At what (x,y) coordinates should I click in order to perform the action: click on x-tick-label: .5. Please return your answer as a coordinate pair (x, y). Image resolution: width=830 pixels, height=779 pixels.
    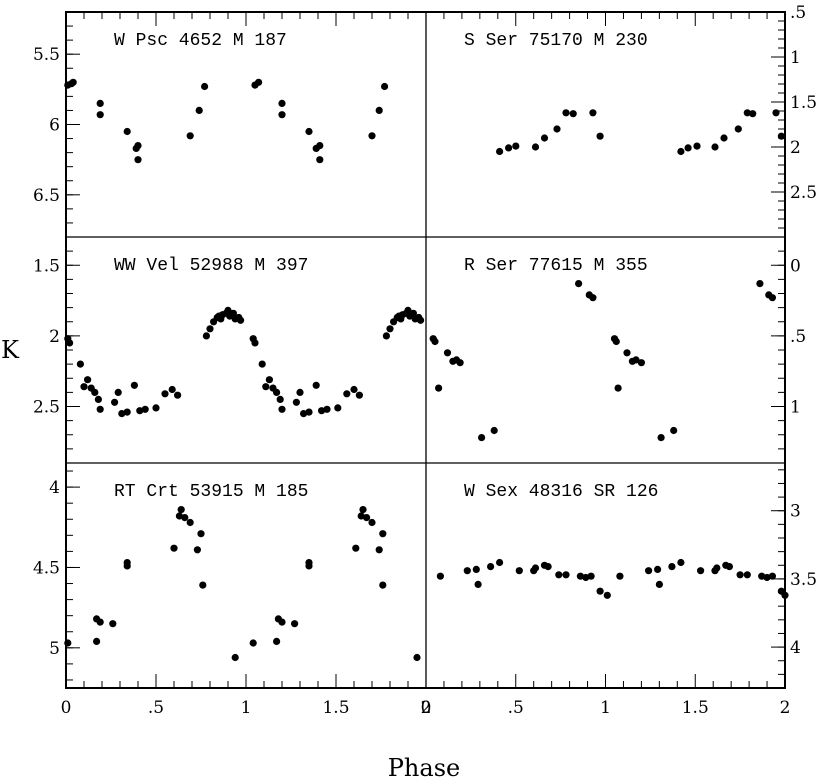
    Looking at the image, I should click on (516, 708).